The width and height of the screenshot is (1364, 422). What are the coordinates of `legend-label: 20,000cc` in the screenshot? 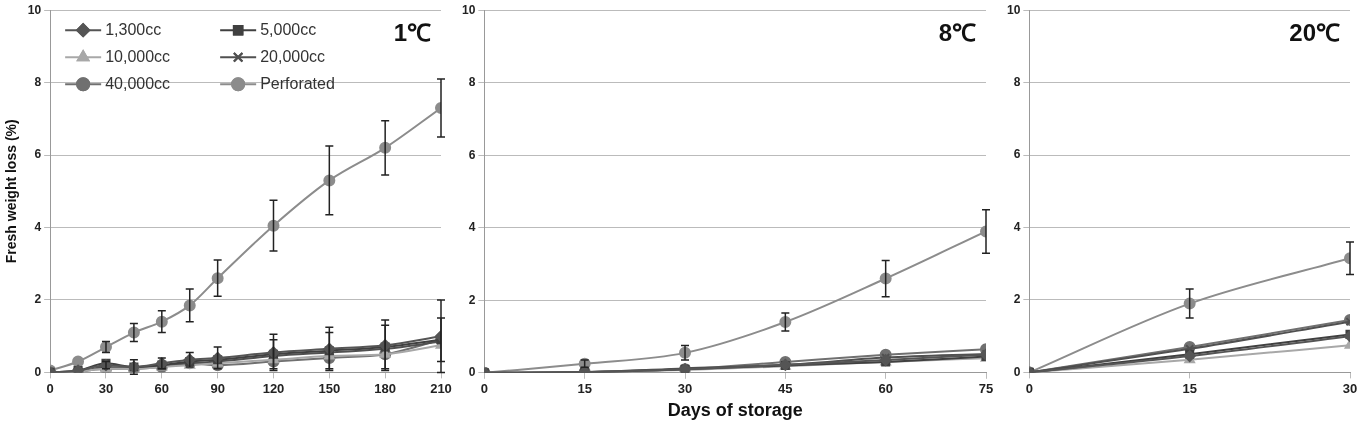 It's located at (293, 56).